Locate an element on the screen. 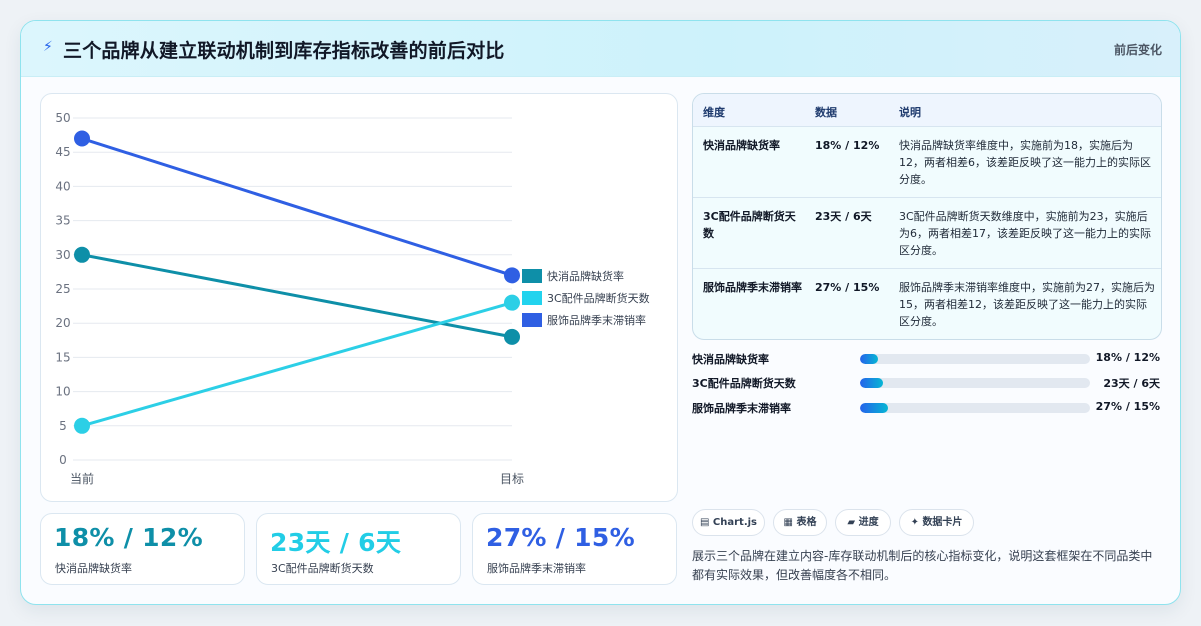  card-title: 三个品牌从建立联动机制到库存指标改善的前后对比 is located at coordinates (284, 51).